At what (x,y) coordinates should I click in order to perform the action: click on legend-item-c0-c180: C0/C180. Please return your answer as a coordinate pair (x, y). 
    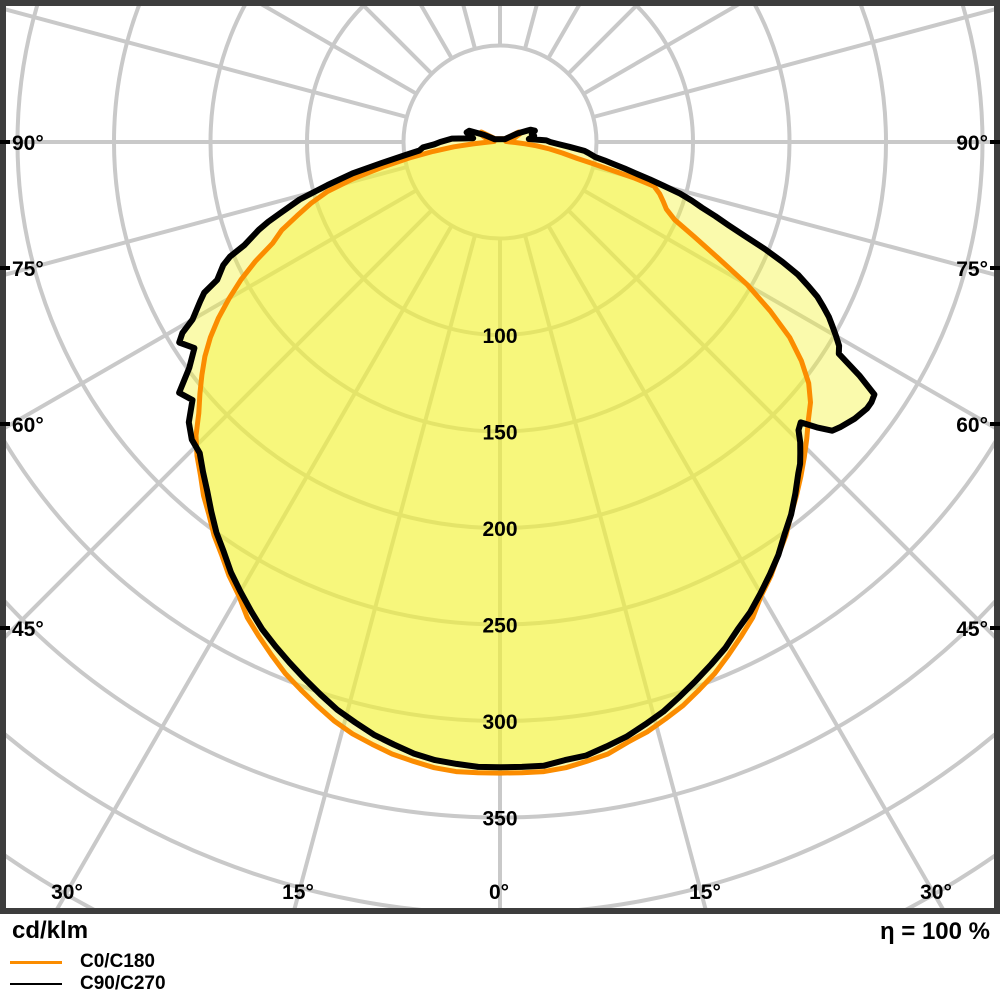
    Looking at the image, I should click on (88, 962).